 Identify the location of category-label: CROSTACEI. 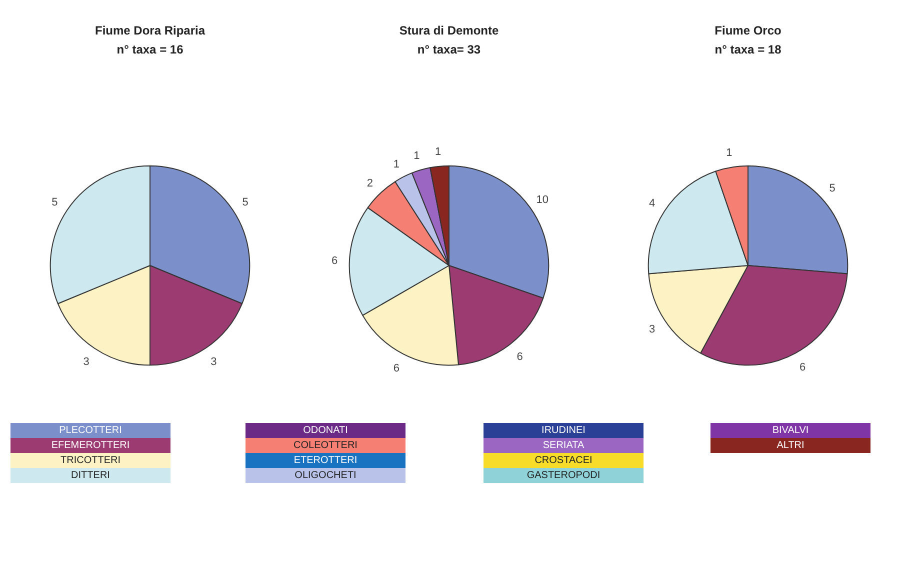
(563, 460).